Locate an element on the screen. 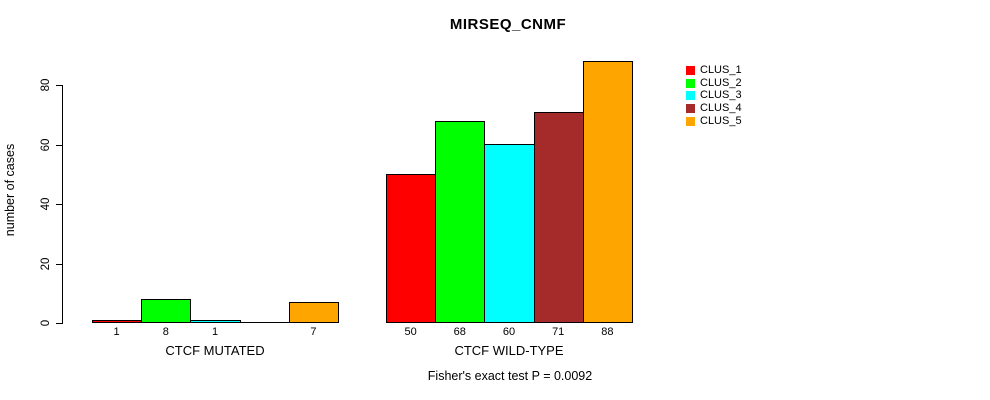  y-axis-tick-label: 40 is located at coordinates (46, 204).